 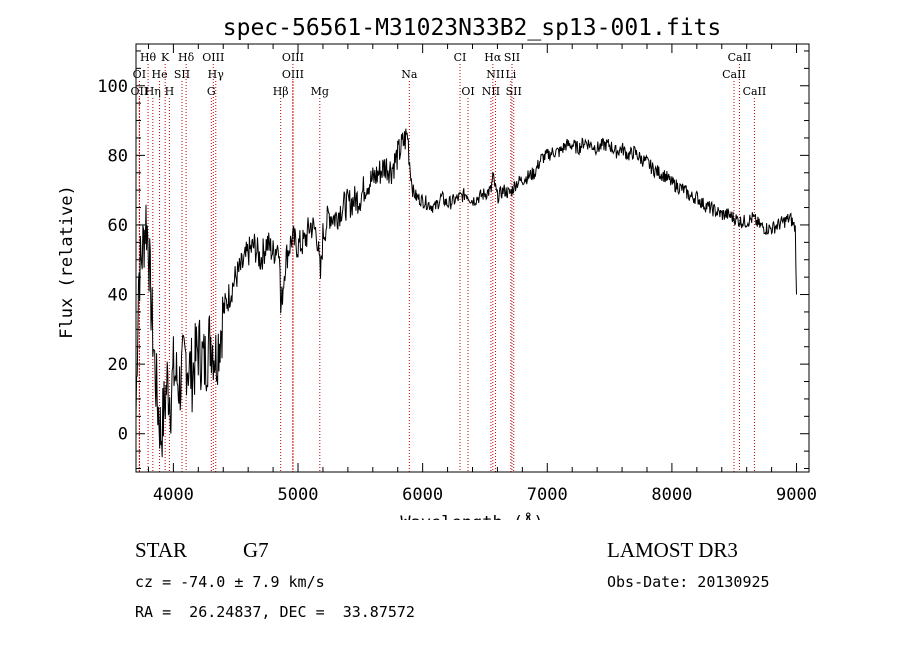 I want to click on y-tick-label: 20, so click(x=118, y=365).